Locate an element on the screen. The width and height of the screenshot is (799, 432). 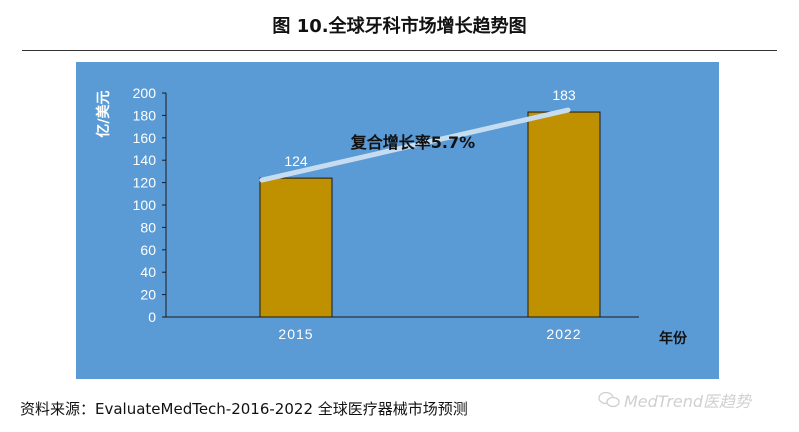
x-axis-title: 年份 is located at coordinates (673, 338).